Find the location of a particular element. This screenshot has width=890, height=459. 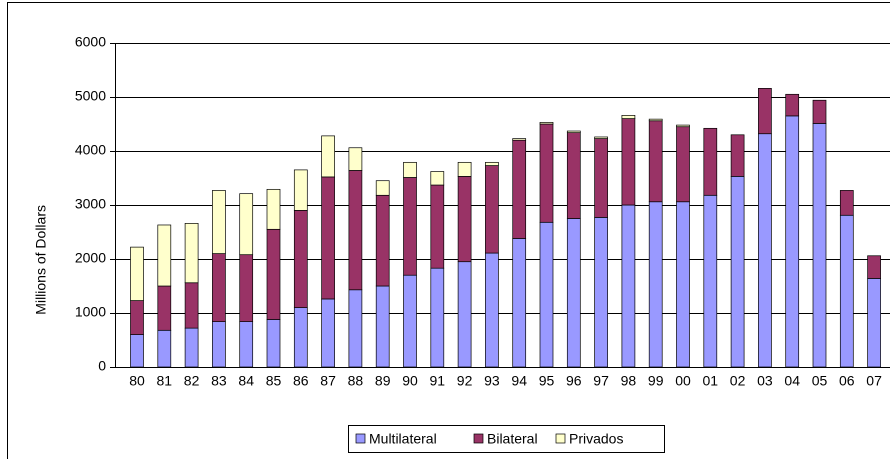

y-tick-label: 5000 is located at coordinates (90, 96).